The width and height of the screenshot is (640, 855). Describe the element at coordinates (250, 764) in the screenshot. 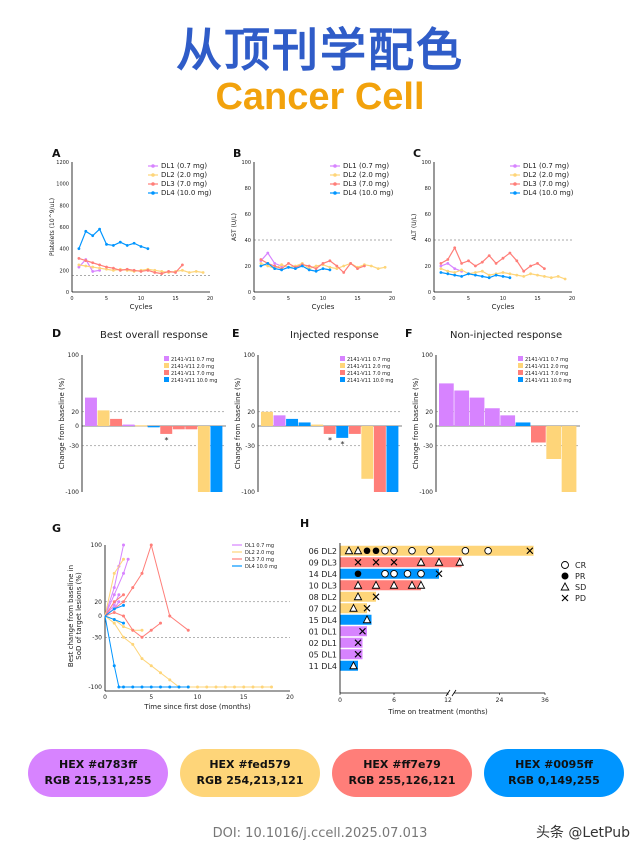

I see `swatch-dl2-hex: HEX #fed579` at that location.